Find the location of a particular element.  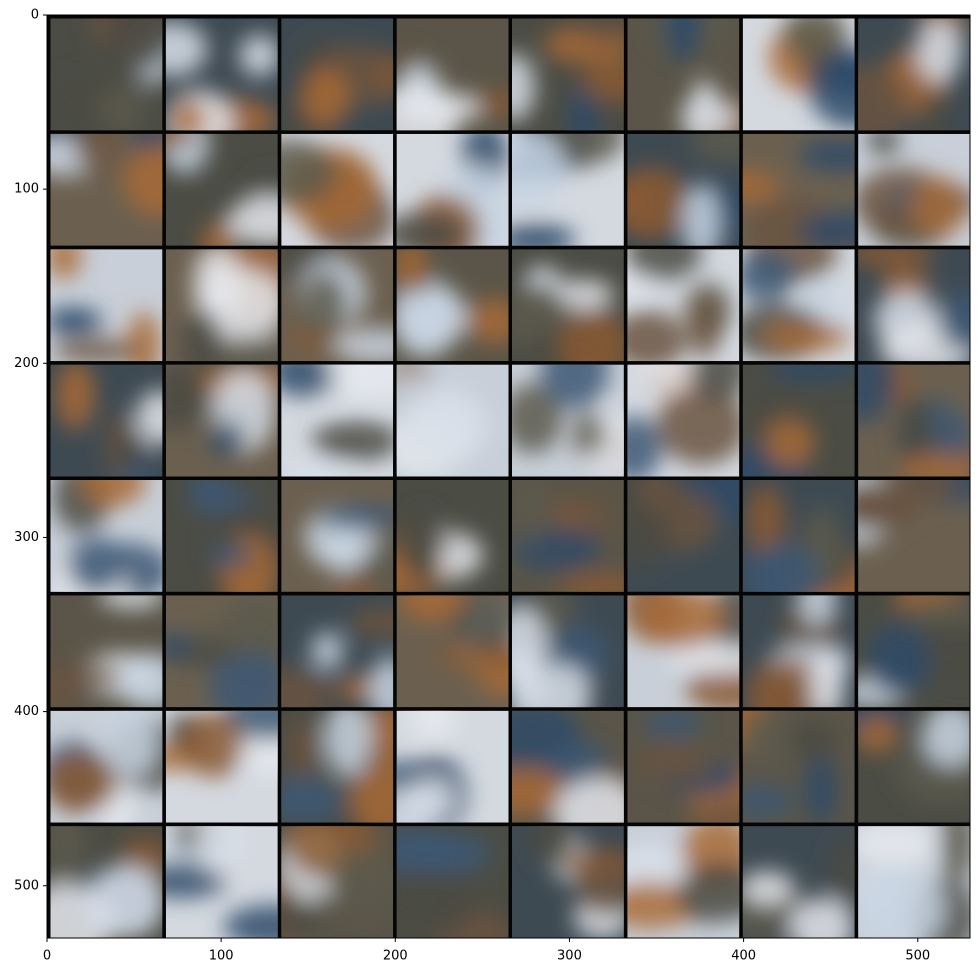

y-tick-label: 200 is located at coordinates (26, 363).